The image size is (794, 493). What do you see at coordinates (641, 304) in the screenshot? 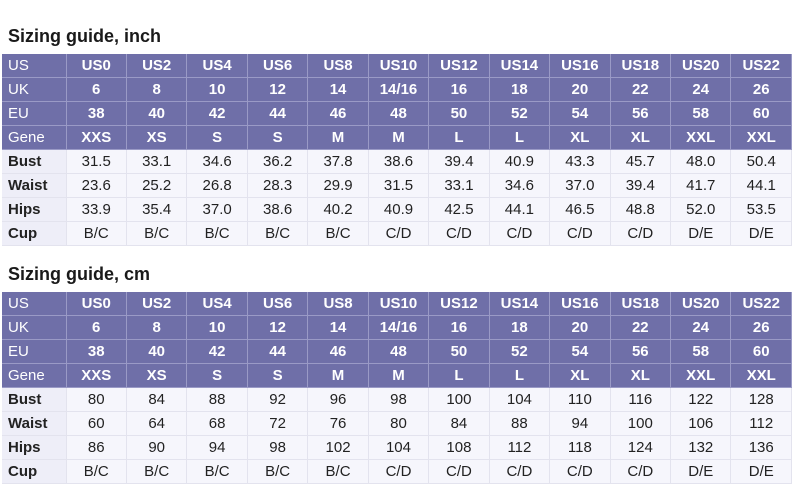
I see `table-cell: US18` at bounding box center [641, 304].